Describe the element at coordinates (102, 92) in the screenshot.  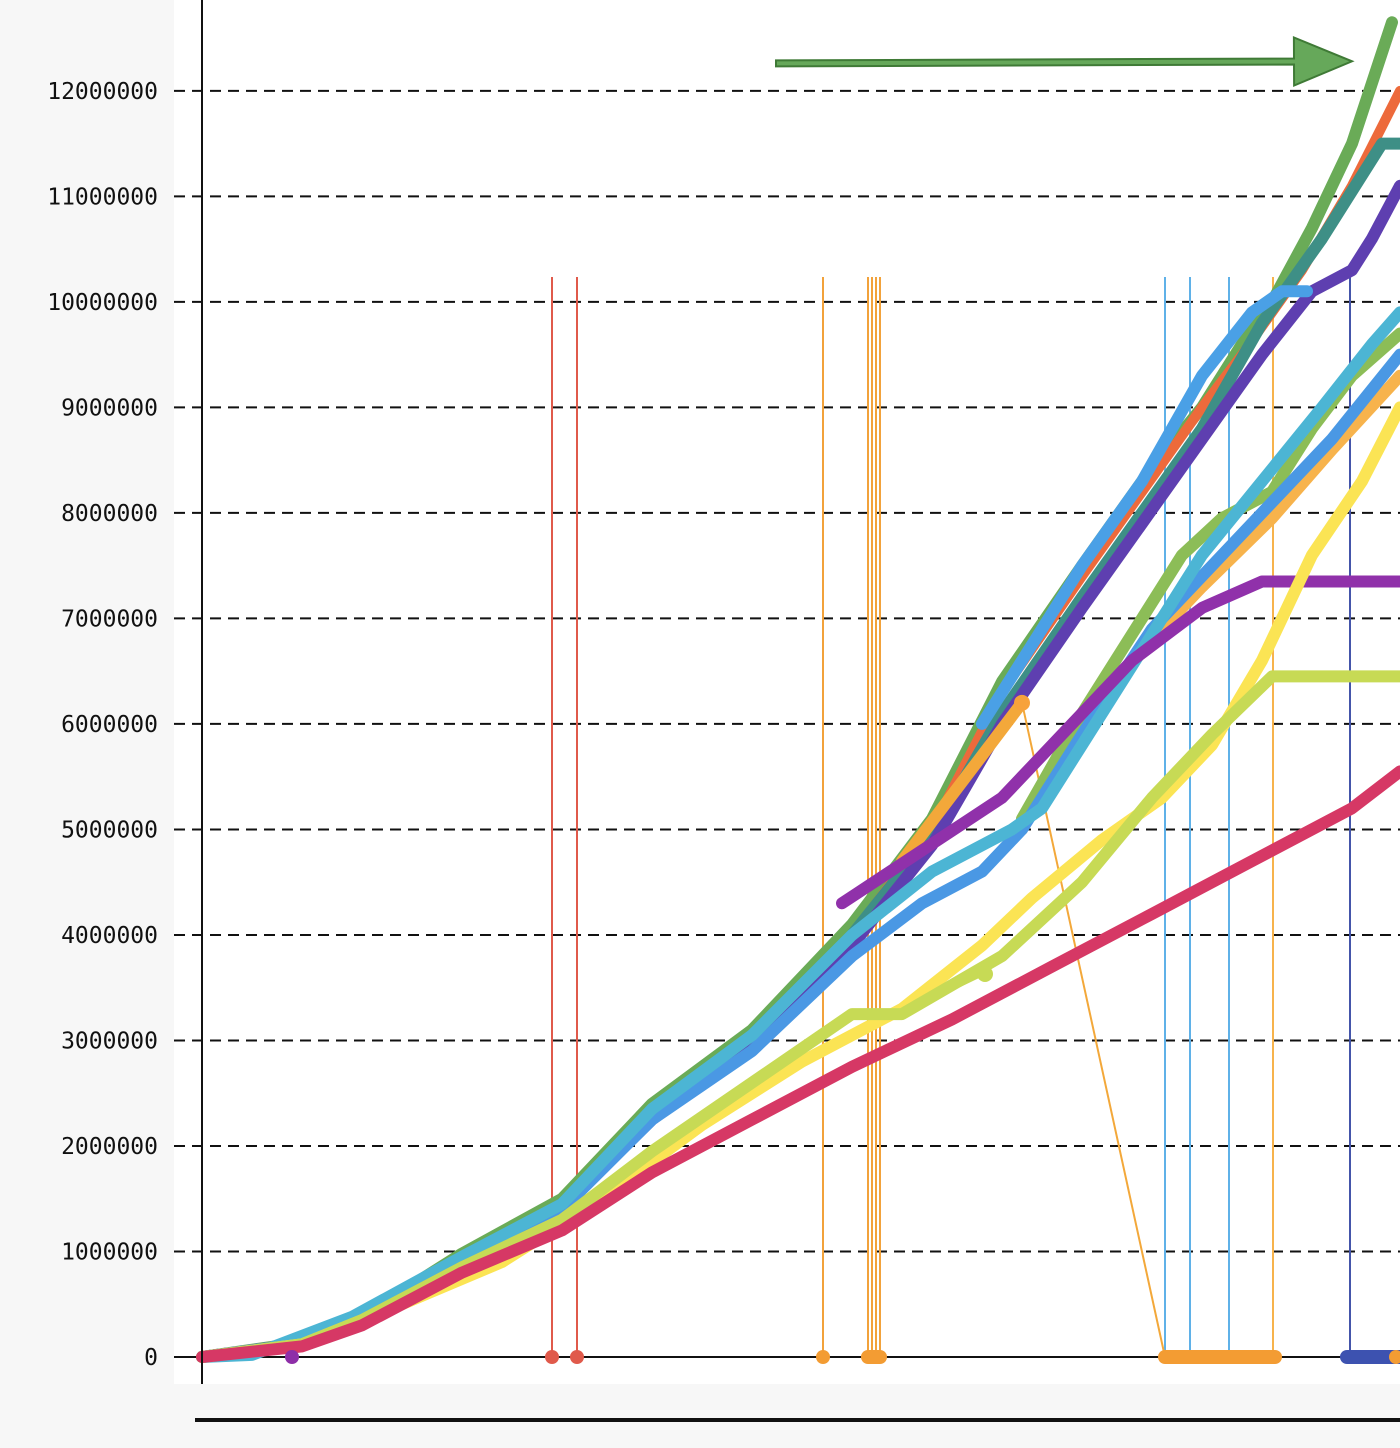
I see `y-tick-label: 12000000` at that location.